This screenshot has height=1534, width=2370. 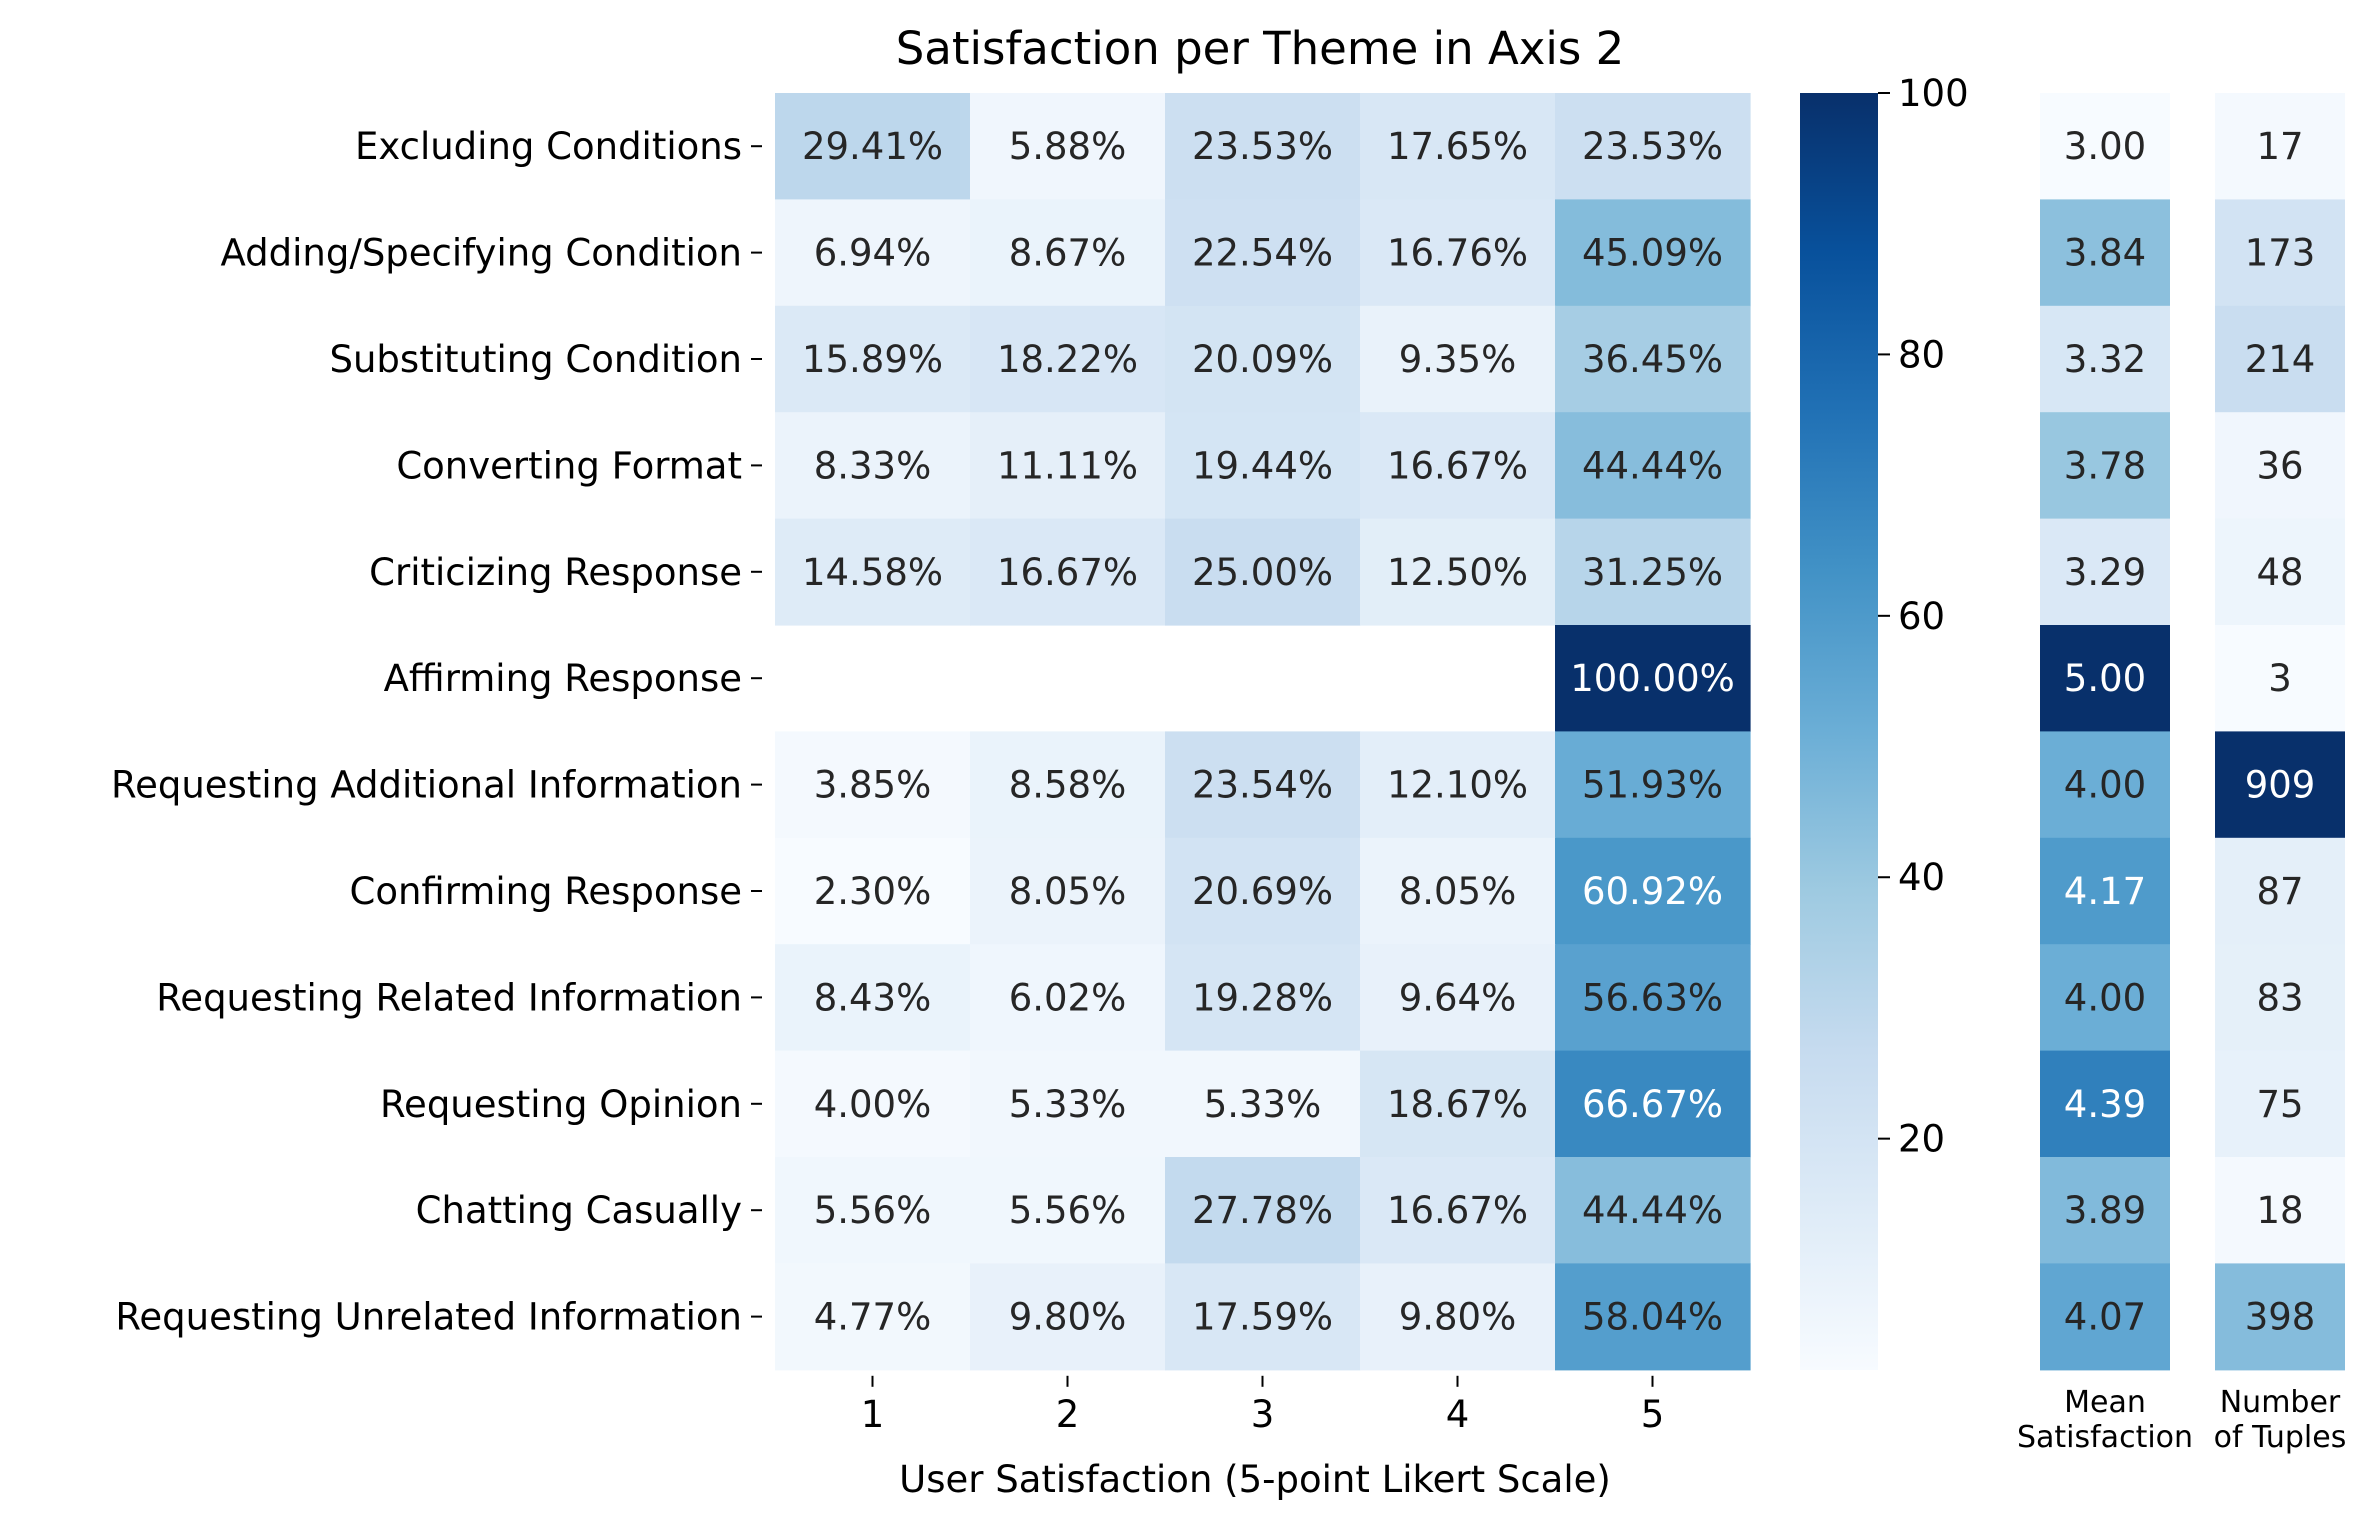 I want to click on heatmap-cell-label: 56.63%, so click(x=1652, y=997).